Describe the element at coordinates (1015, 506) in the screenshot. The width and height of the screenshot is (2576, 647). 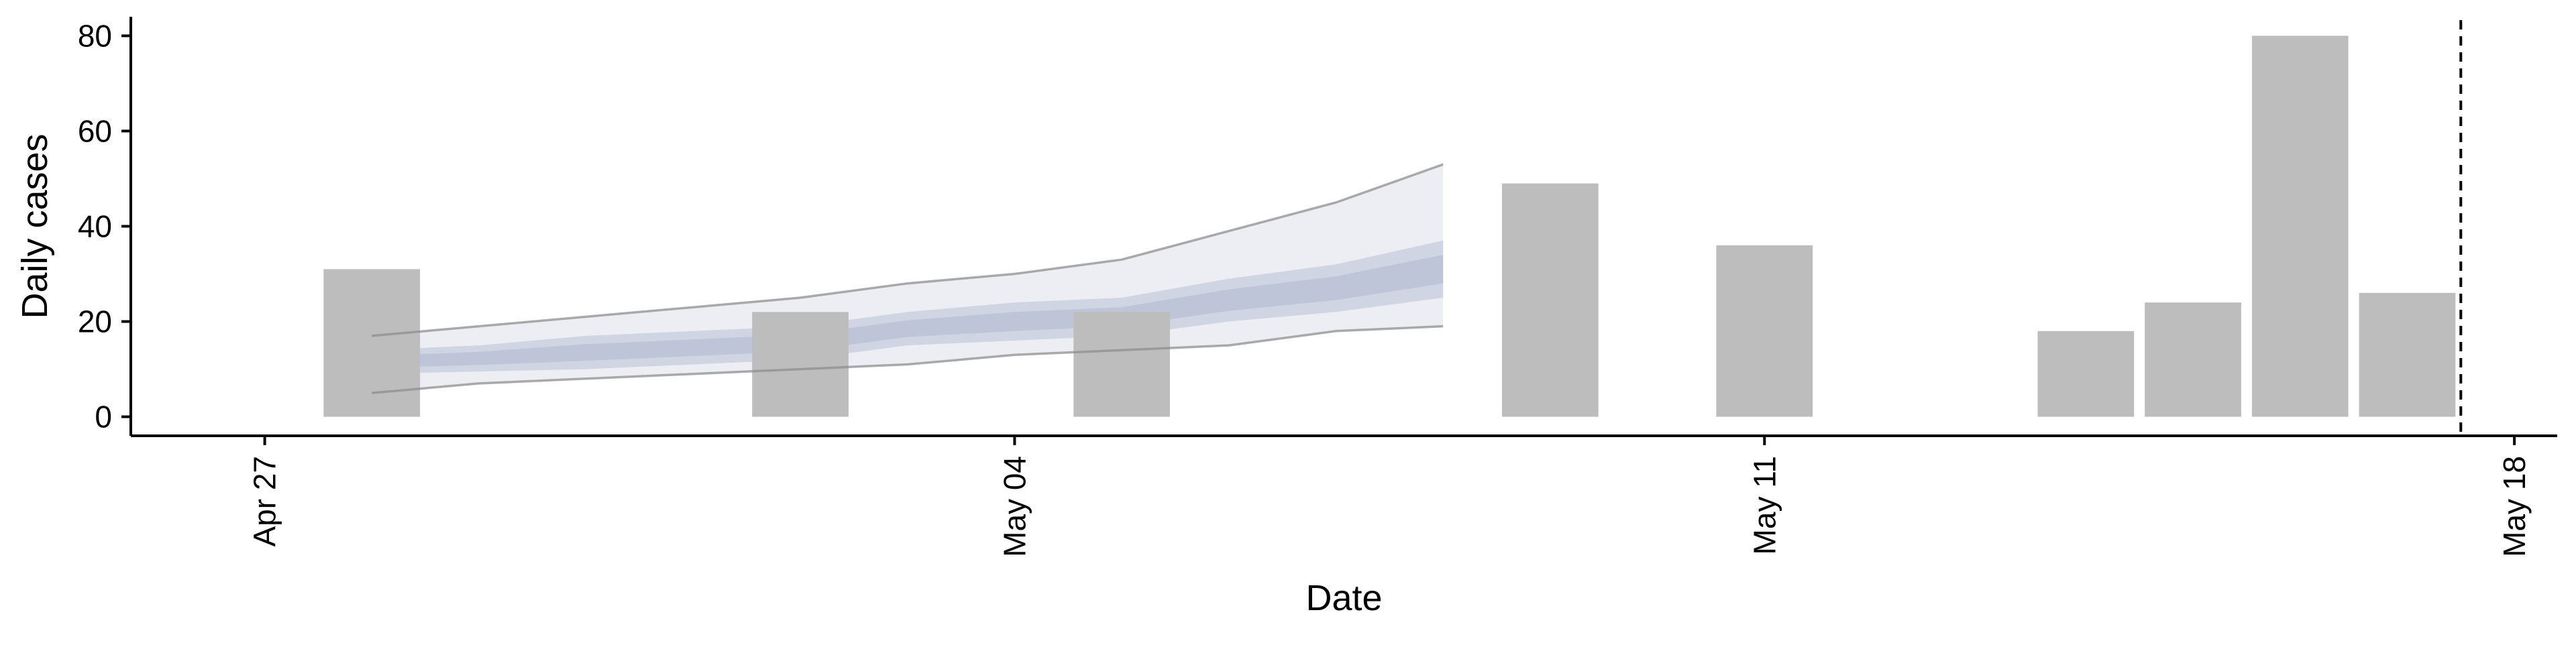
I see `x-tick-label-2020-05-04: May 04` at that location.